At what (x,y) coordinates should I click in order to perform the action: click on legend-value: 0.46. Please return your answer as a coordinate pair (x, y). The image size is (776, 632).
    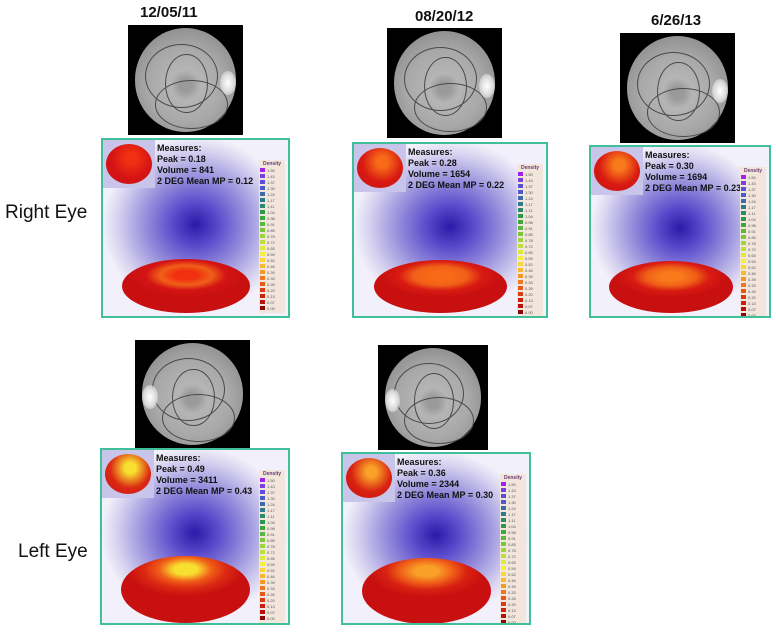
    Looking at the image, I should click on (271, 576).